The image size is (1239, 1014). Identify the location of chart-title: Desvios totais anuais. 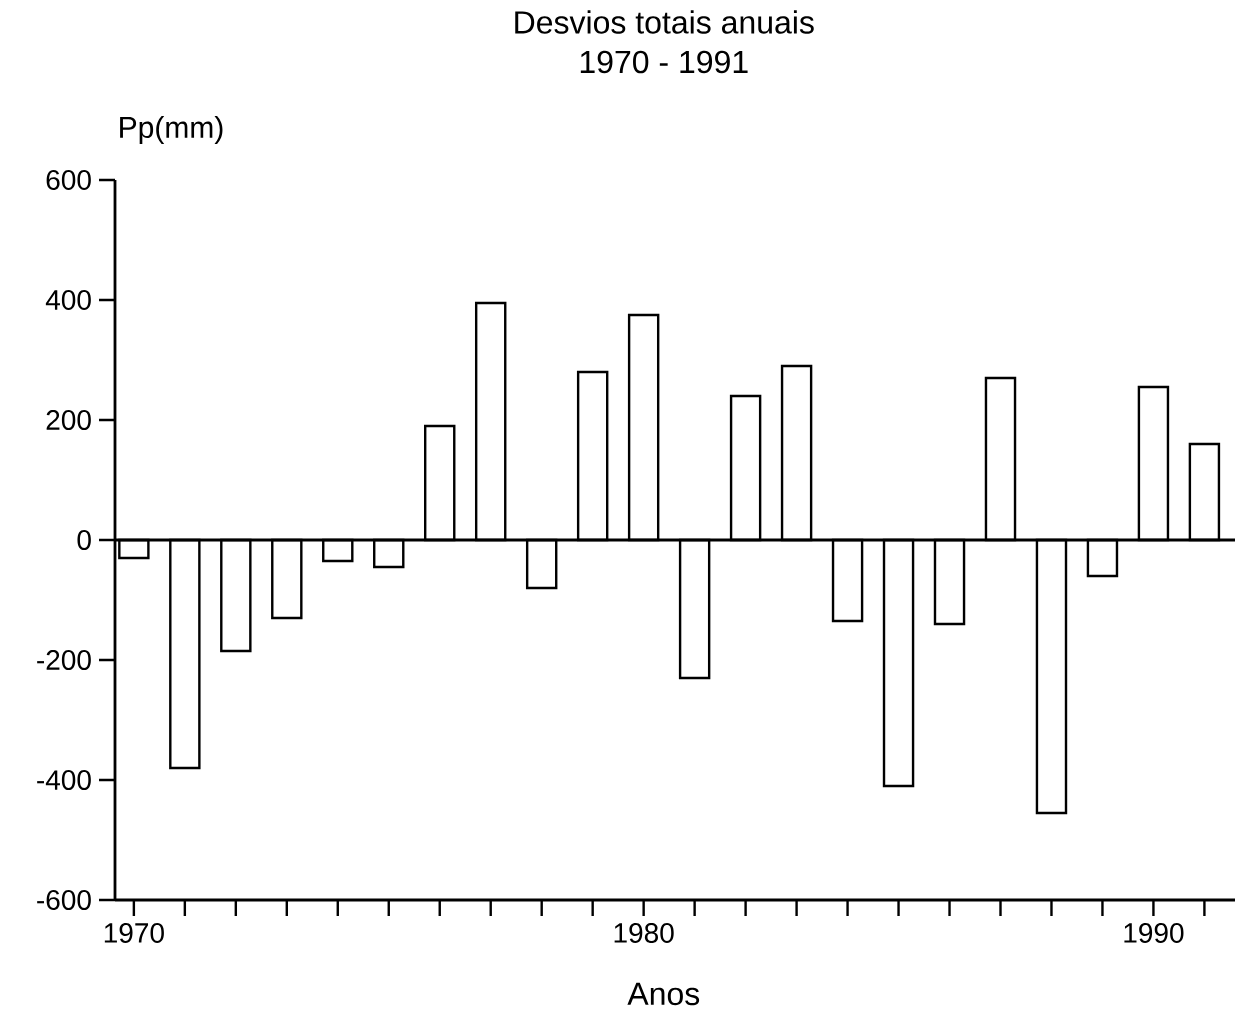
(664, 22).